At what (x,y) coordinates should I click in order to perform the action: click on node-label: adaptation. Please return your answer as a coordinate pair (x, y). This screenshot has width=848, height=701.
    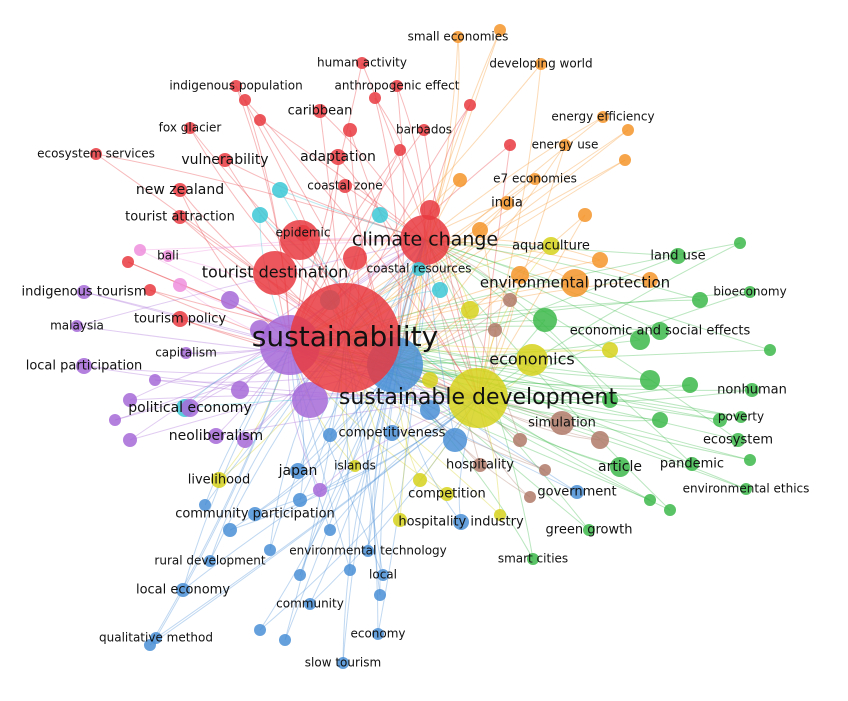
    Looking at the image, I should click on (338, 157).